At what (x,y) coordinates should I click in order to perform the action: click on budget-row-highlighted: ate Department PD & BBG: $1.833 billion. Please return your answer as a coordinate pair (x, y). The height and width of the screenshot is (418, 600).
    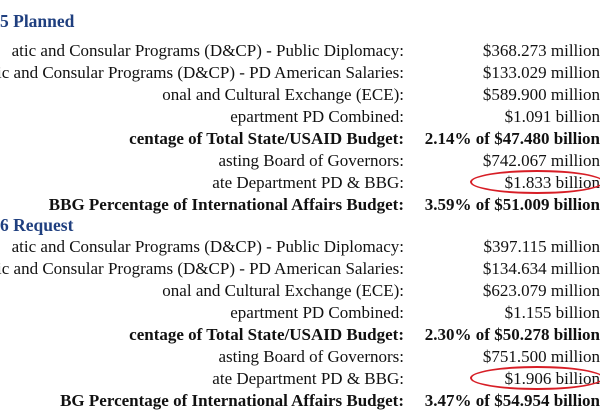
    Looking at the image, I should click on (300, 182).